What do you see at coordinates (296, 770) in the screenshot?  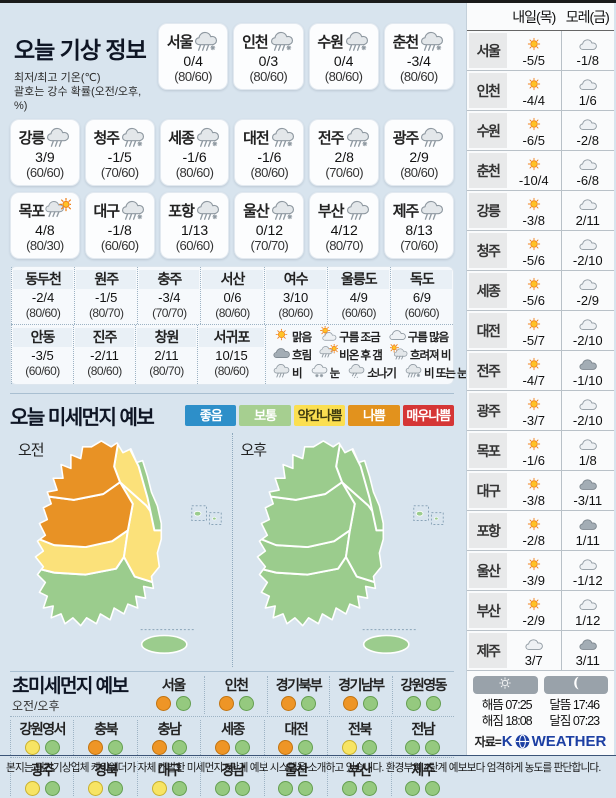 I see `region-name: 울산` at bounding box center [296, 770].